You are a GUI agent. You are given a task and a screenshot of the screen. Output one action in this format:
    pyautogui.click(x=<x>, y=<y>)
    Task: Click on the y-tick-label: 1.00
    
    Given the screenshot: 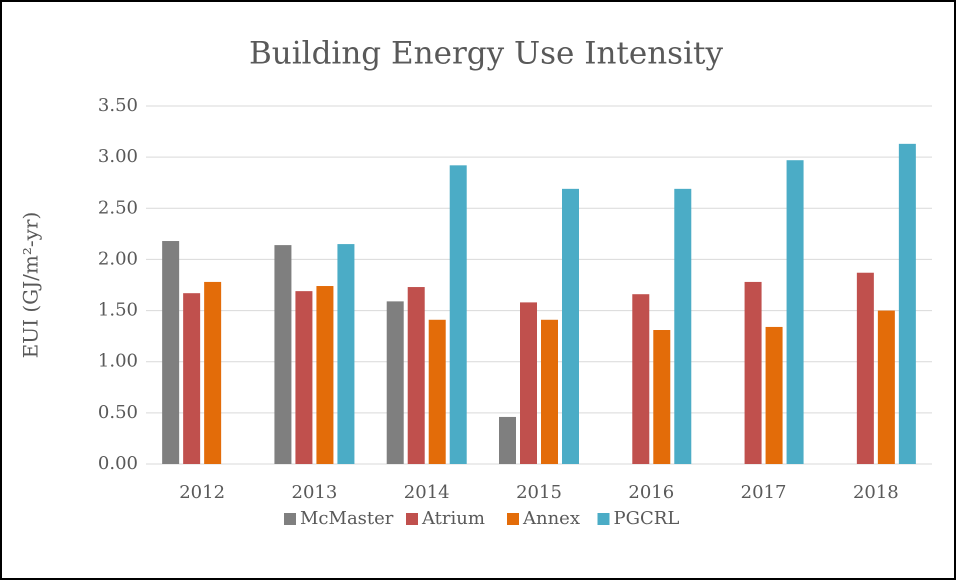 What is the action you would take?
    pyautogui.click(x=118, y=361)
    